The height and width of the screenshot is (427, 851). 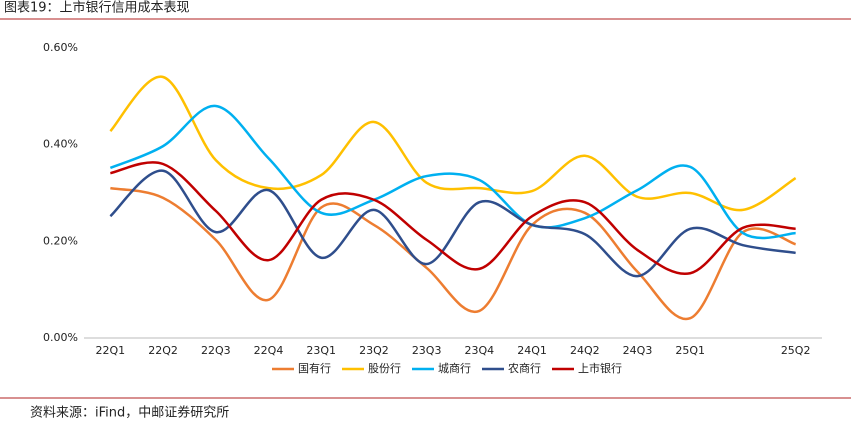 I want to click on x-tick-label: 22Q1, so click(x=111, y=350).